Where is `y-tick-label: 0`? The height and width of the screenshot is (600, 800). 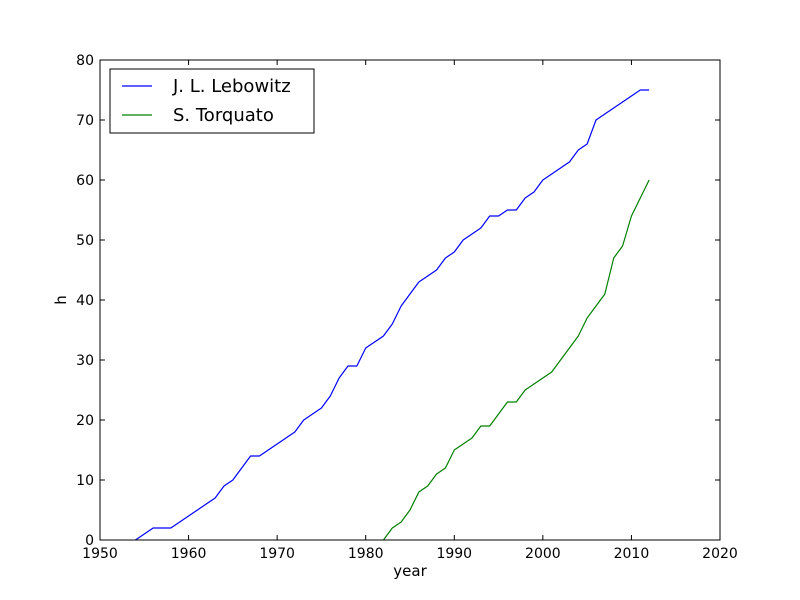
y-tick-label: 0 is located at coordinates (89, 541).